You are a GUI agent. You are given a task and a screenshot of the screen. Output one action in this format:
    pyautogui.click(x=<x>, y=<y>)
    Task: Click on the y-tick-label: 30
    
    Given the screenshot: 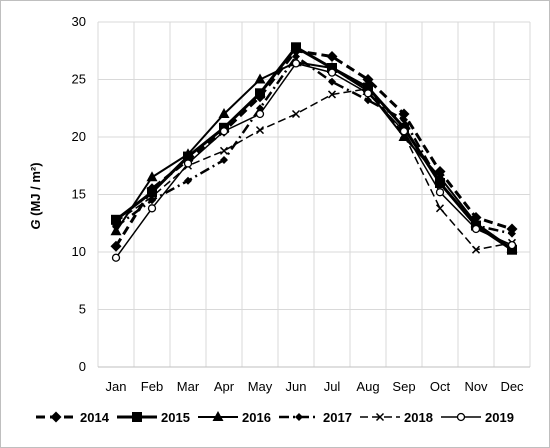 What is the action you would take?
    pyautogui.click(x=79, y=21)
    